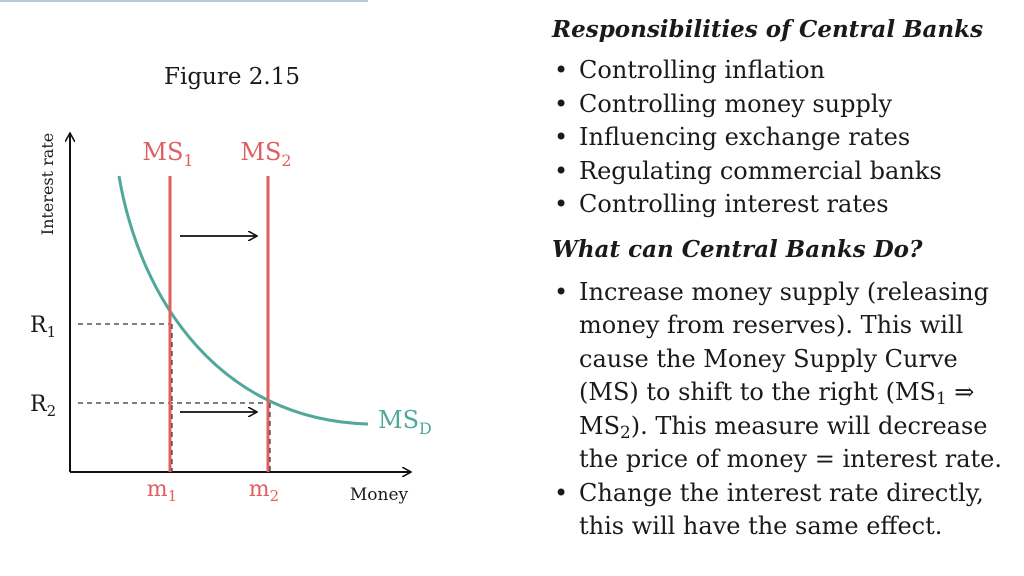 This screenshot has width=1024, height=576. Describe the element at coordinates (162, 491) in the screenshot. I see `m1-label: m1` at that location.